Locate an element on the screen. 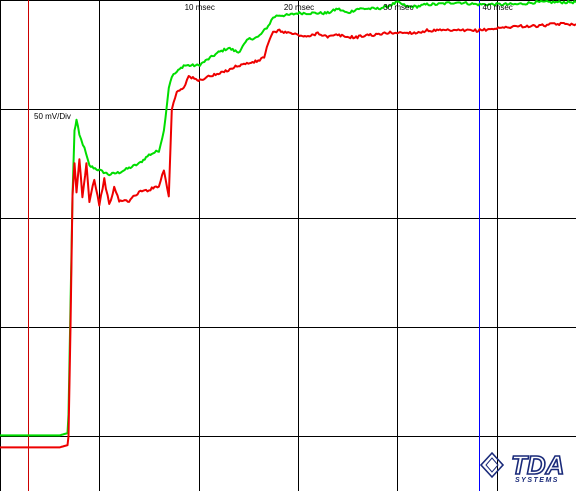 The width and height of the screenshot is (576, 491). logo-diamond-inner-icon is located at coordinates (492, 465).